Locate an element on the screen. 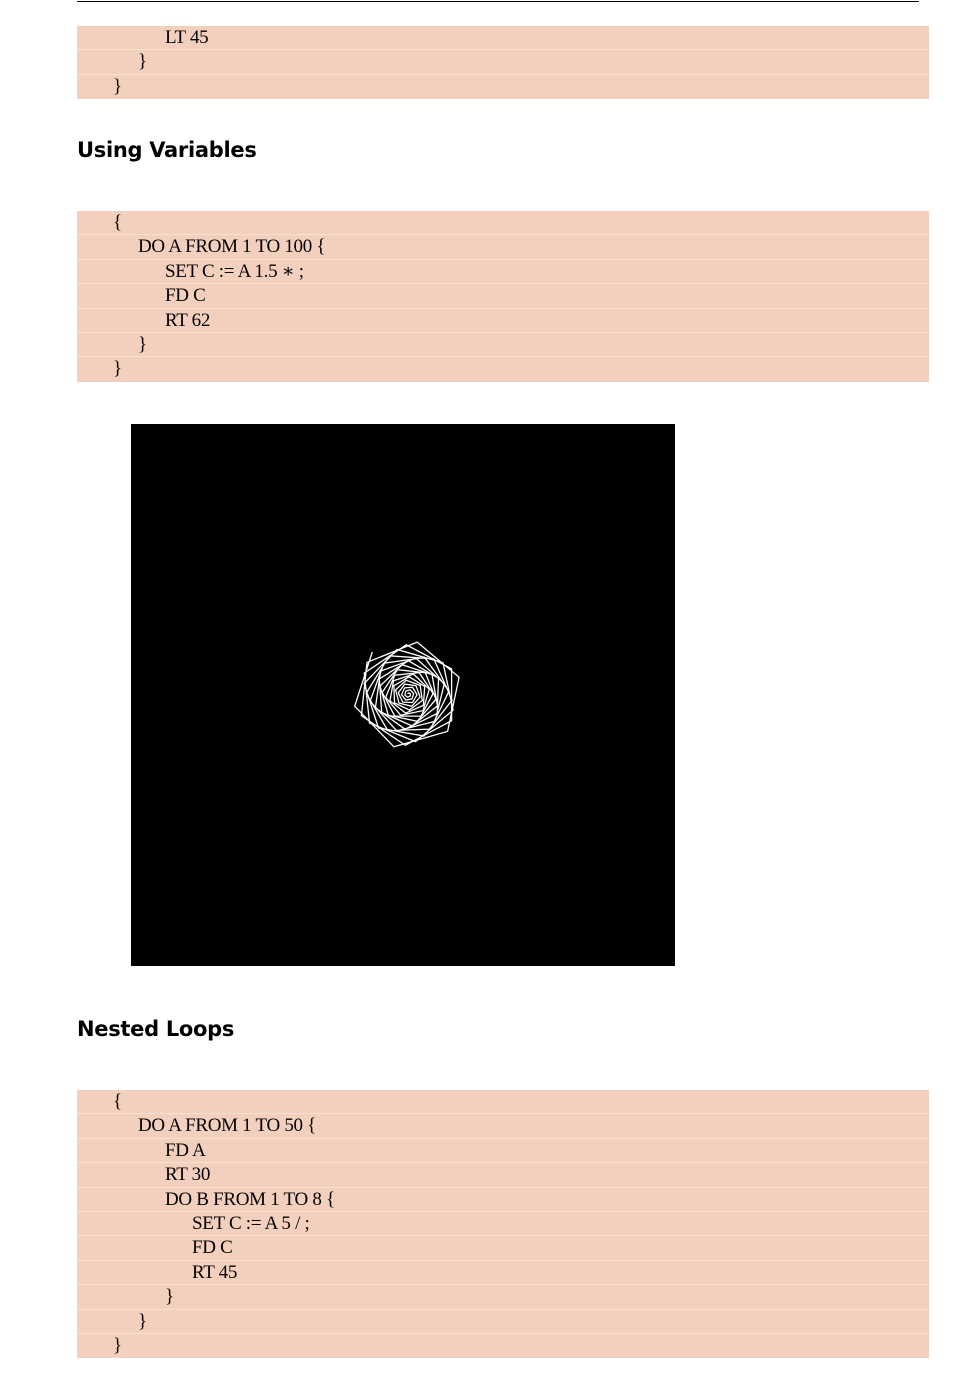  code-block-continuation: LT 45}} is located at coordinates (503, 63).